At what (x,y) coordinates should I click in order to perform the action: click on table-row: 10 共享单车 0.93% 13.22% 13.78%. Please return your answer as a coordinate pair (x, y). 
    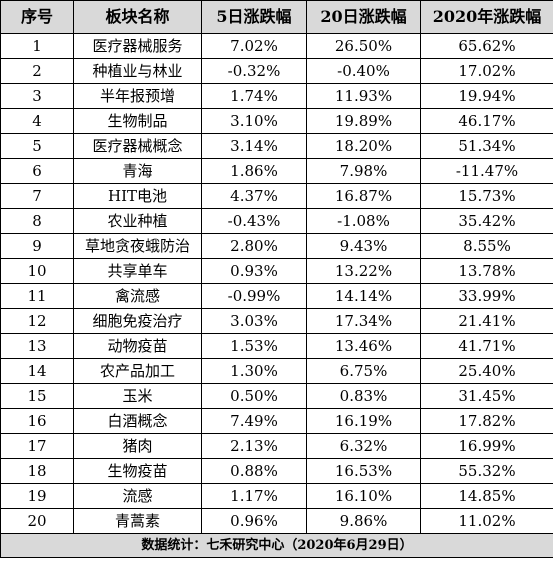
    Looking at the image, I should click on (276, 271).